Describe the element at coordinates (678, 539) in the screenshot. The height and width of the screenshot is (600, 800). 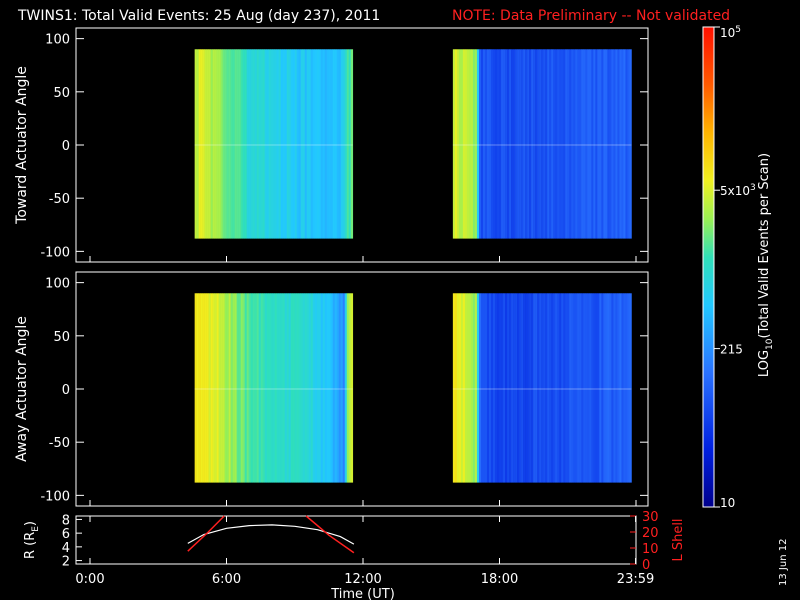
I see `lshell-axis-label: L Shell` at that location.